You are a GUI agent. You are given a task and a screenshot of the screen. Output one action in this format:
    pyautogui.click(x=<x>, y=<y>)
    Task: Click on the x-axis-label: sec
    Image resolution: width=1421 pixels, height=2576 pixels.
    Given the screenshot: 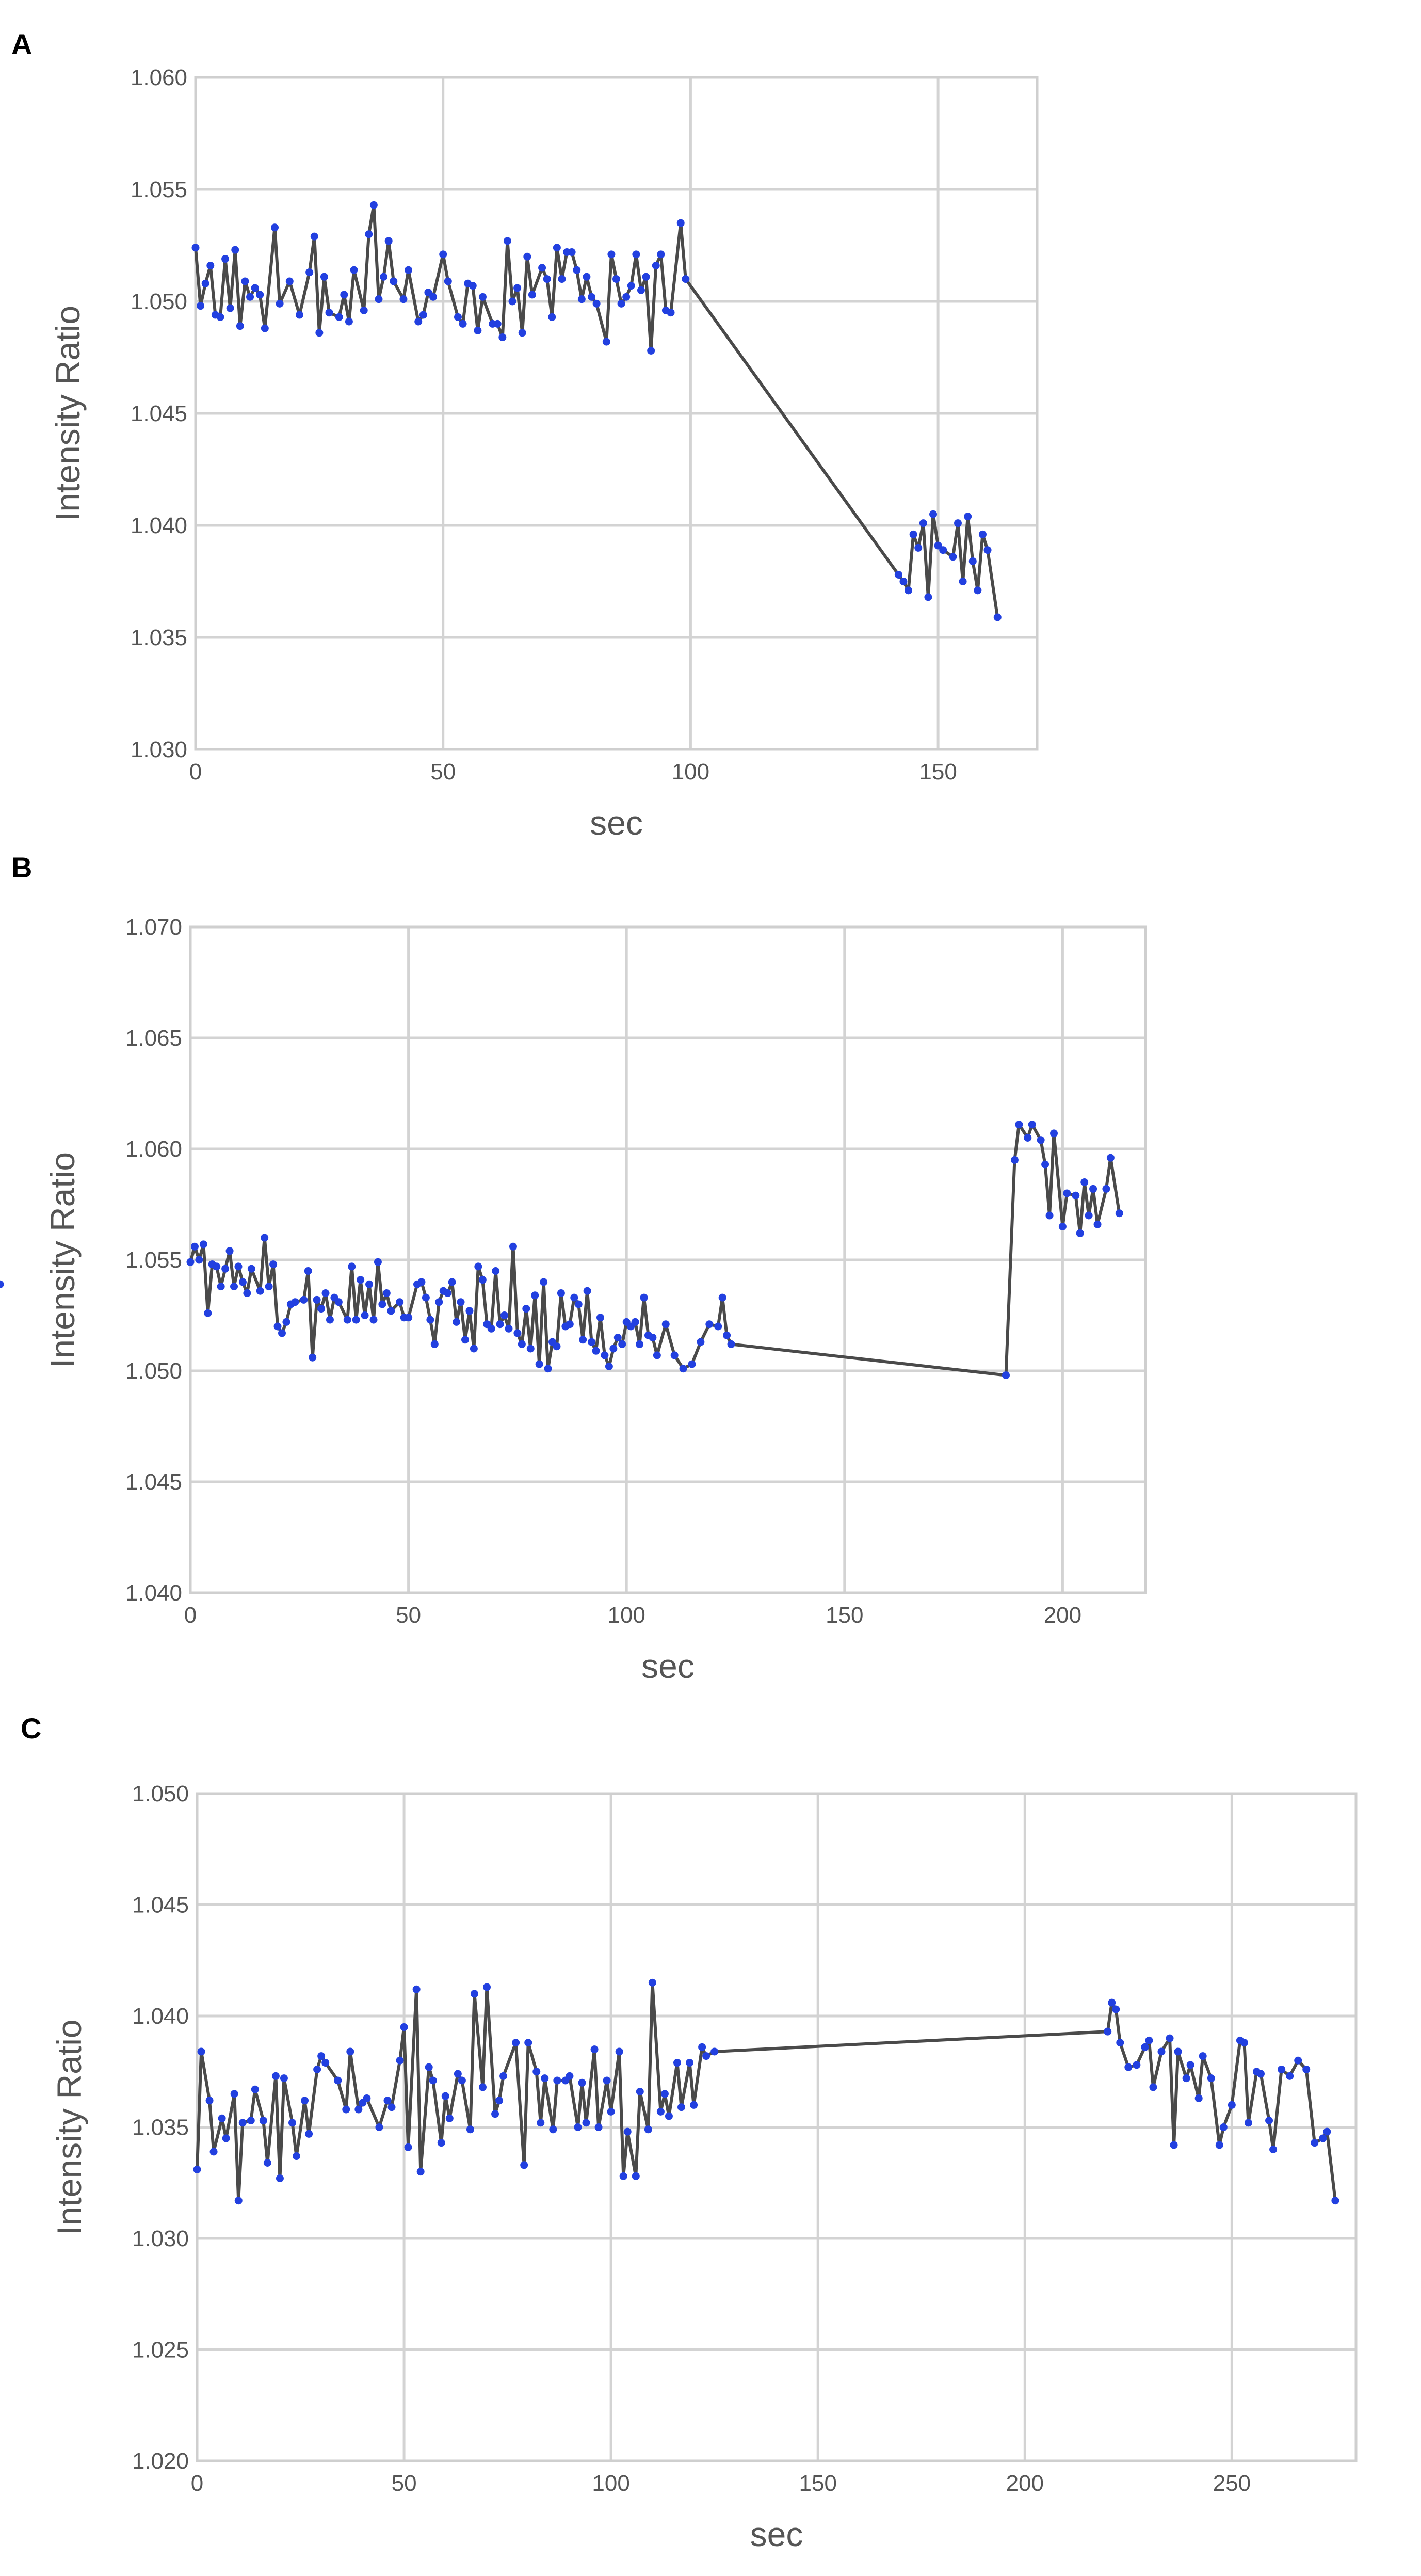 What is the action you would take?
    pyautogui.click(x=616, y=823)
    